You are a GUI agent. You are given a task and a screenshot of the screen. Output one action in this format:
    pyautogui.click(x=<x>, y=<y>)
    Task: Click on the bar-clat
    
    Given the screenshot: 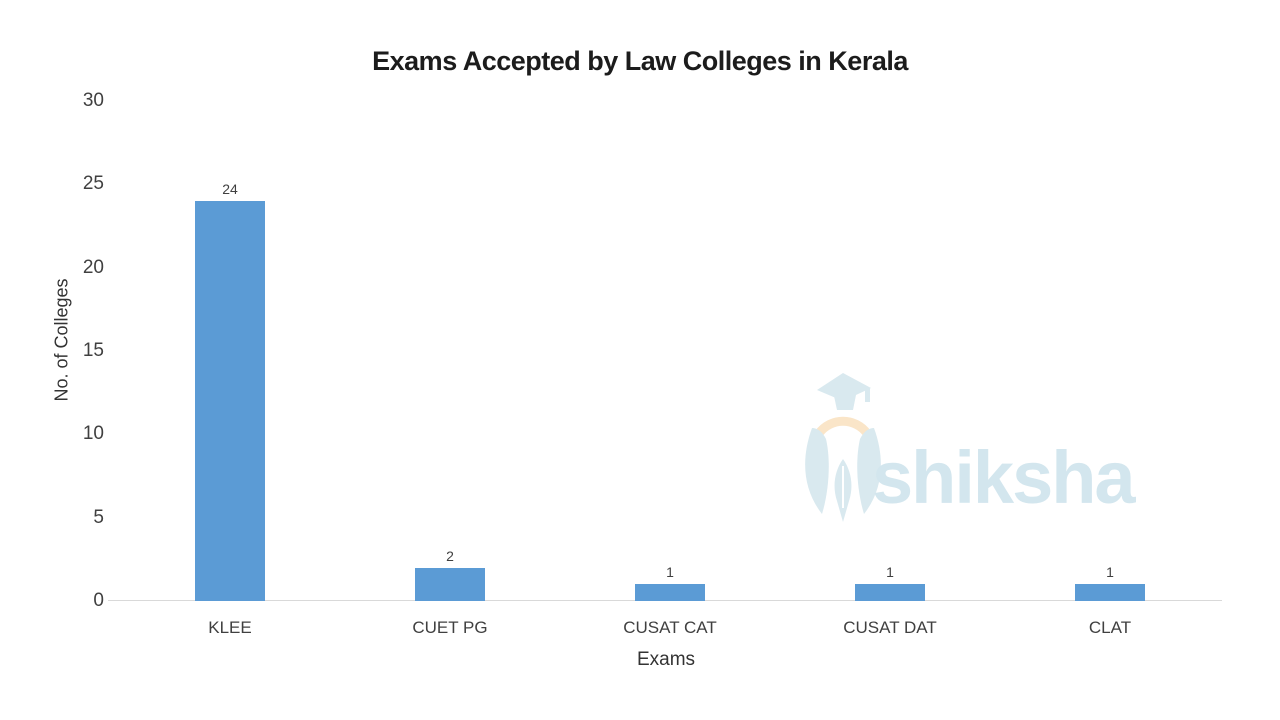 What is the action you would take?
    pyautogui.click(x=1110, y=592)
    